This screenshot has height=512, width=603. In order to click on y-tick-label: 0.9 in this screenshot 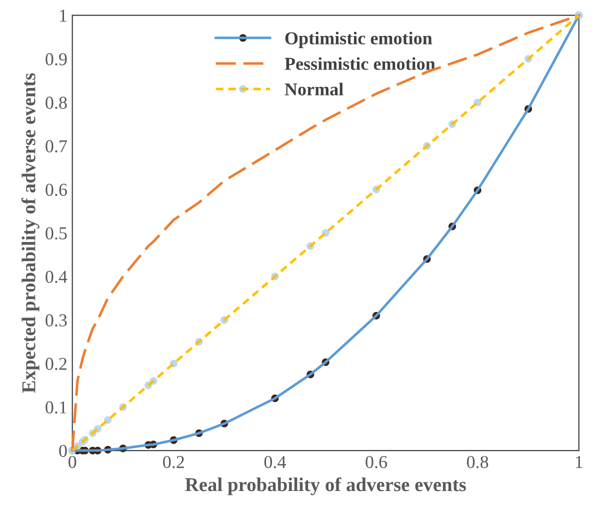, I will do `click(56, 59)`.